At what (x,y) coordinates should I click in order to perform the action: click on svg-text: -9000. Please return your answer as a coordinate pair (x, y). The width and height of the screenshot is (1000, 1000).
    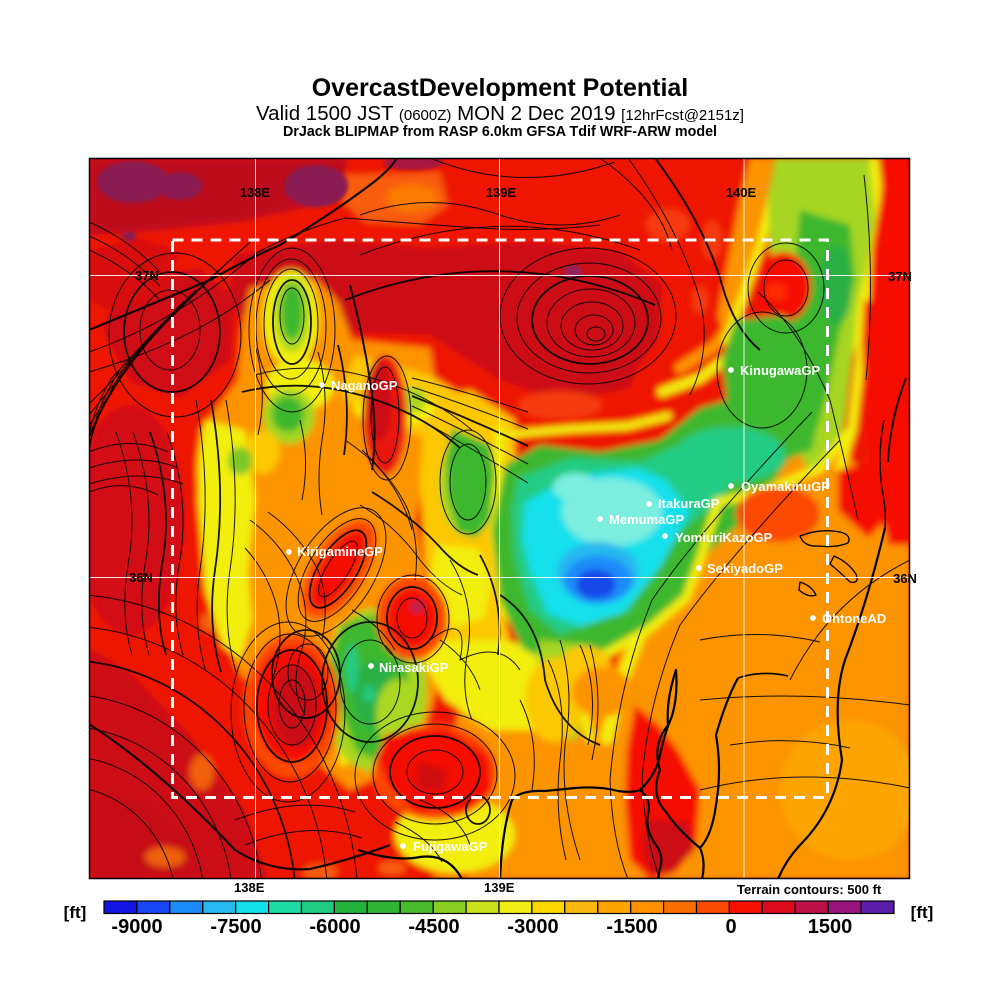
    Looking at the image, I should click on (136, 927).